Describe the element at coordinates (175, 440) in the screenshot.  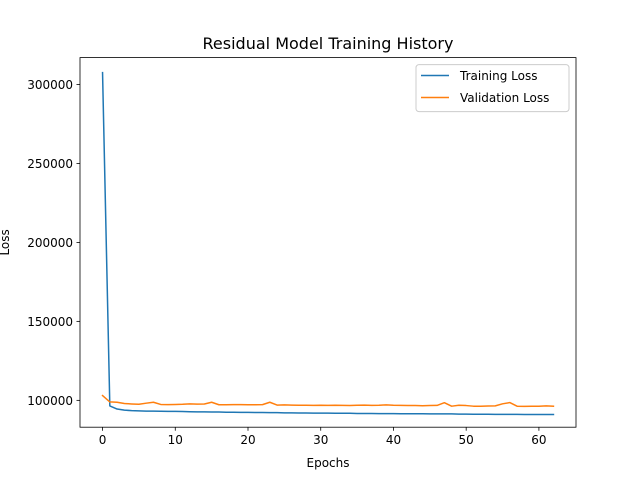
I see `x-tick-label: 10` at that location.